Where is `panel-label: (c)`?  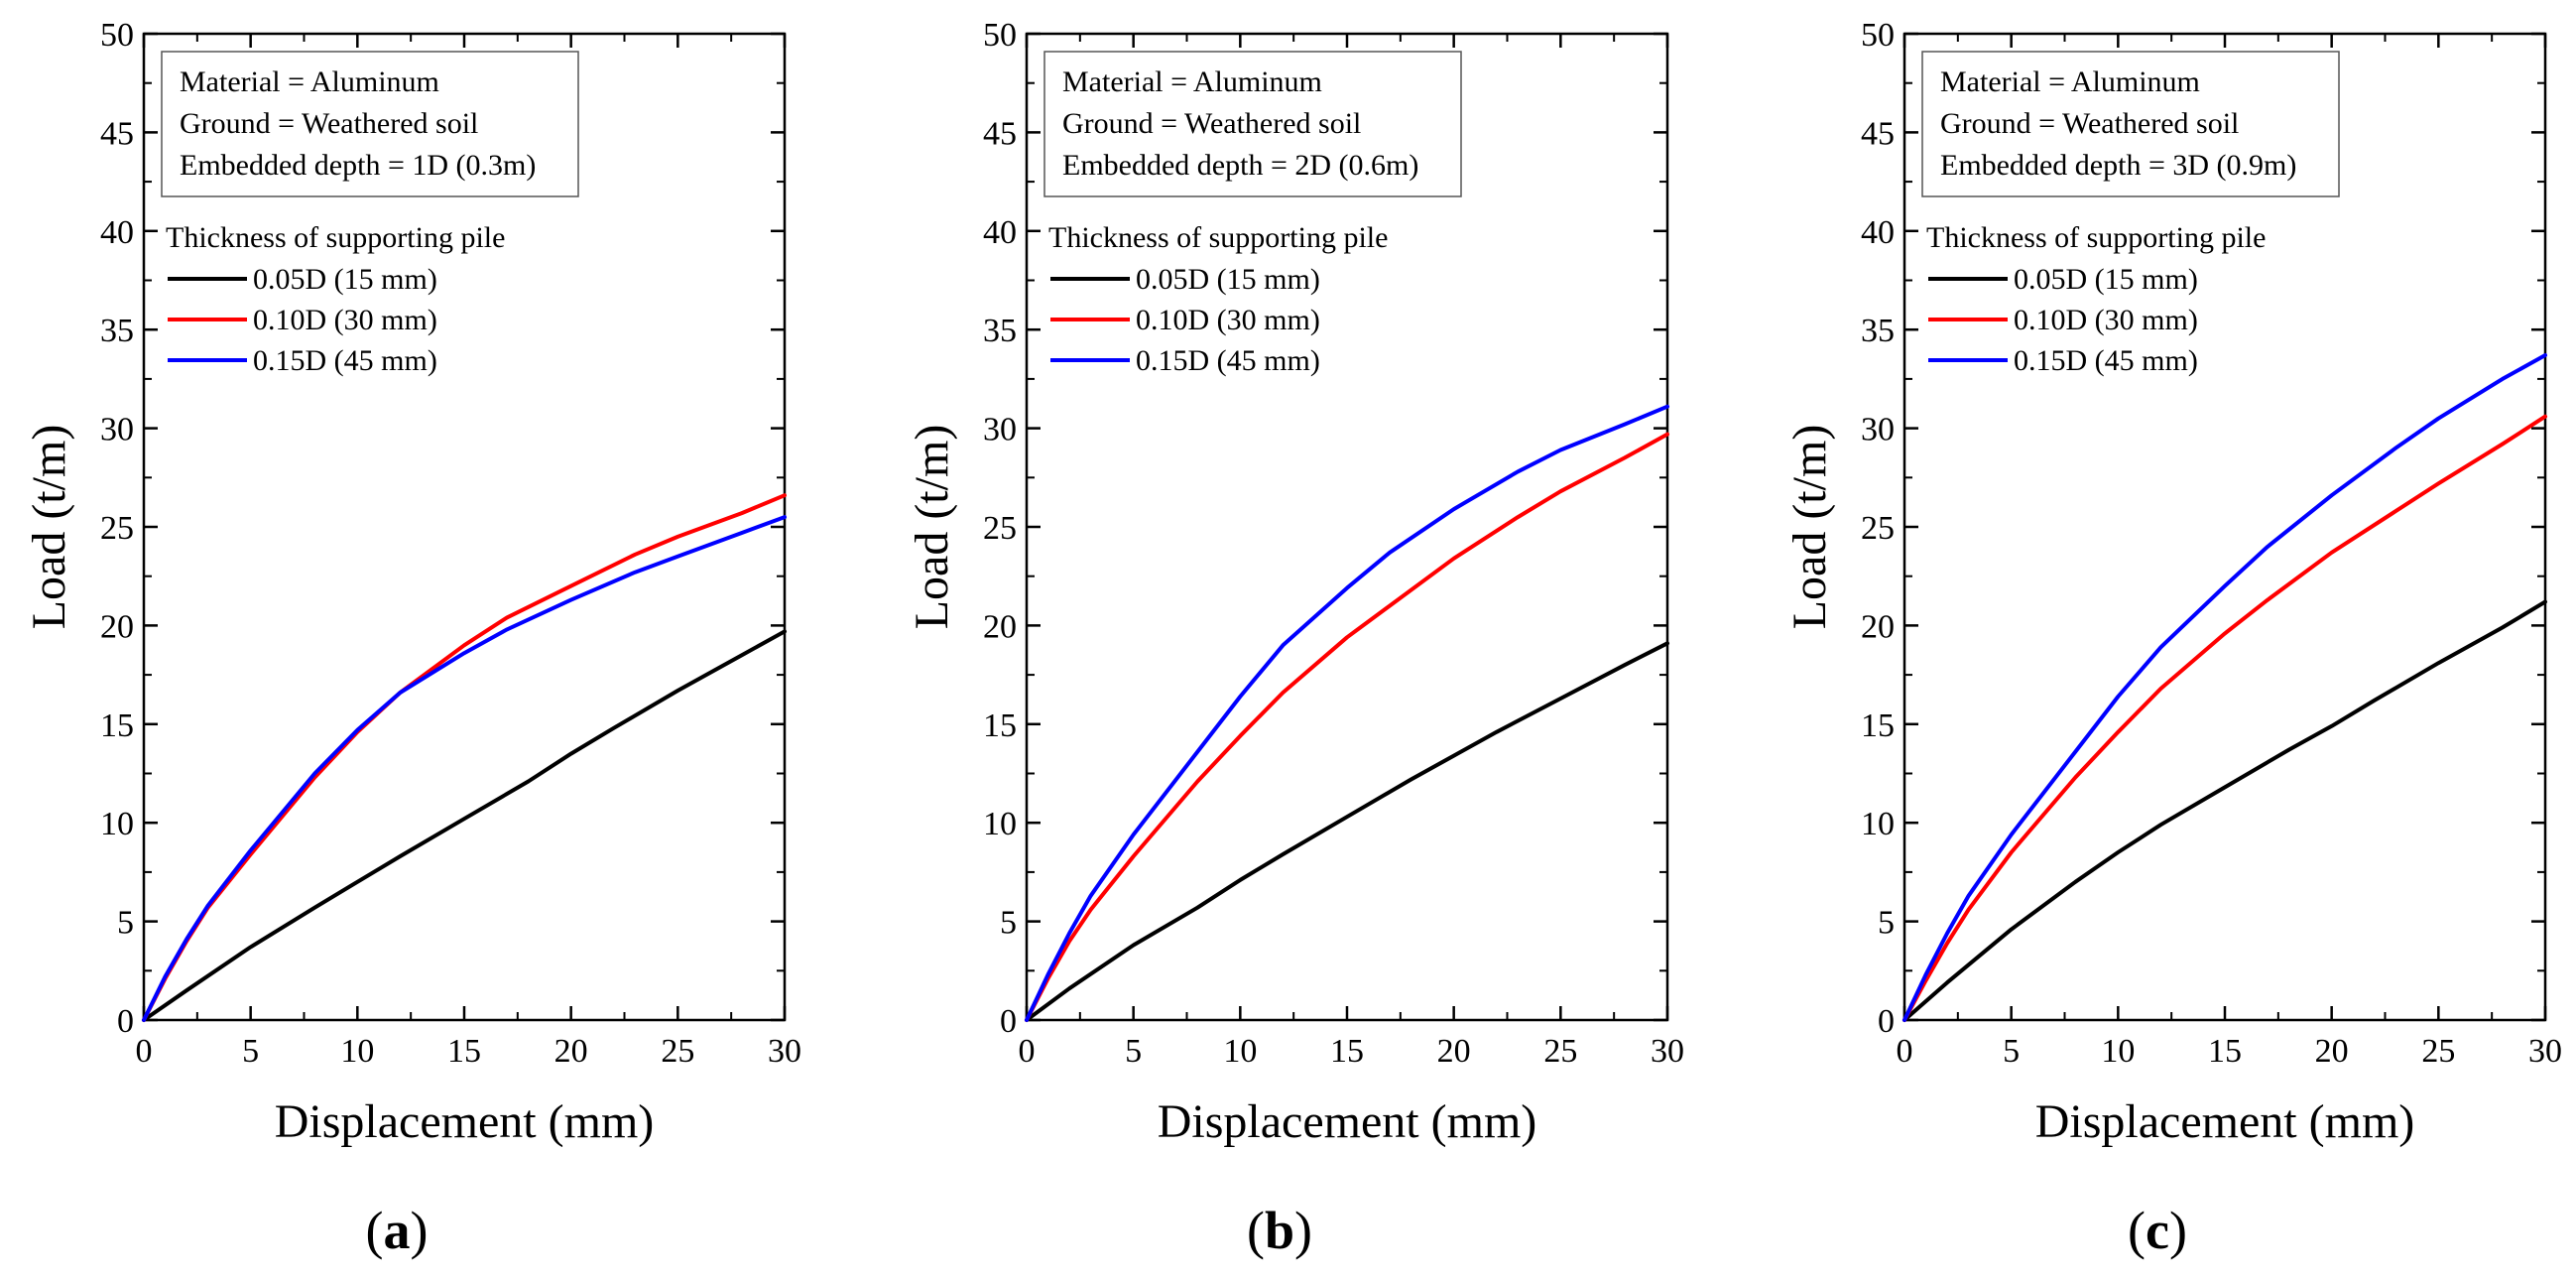
panel-label: (c) is located at coordinates (2157, 1230).